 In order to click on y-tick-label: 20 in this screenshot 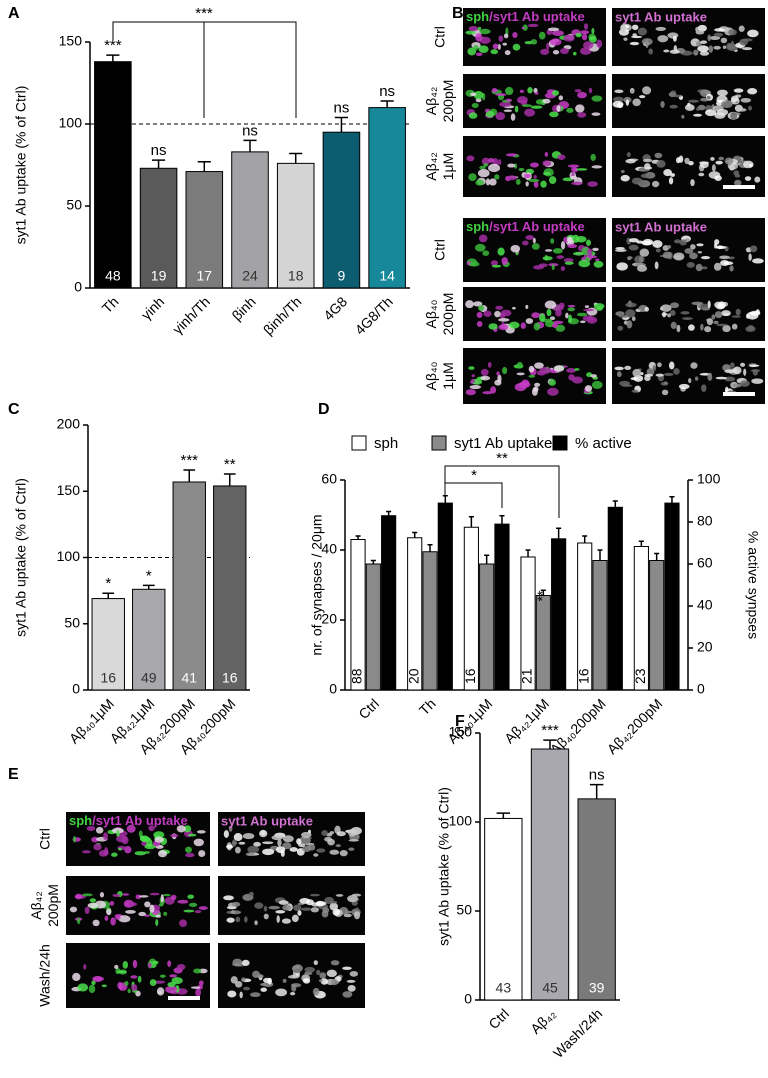, I will do `click(329, 619)`.